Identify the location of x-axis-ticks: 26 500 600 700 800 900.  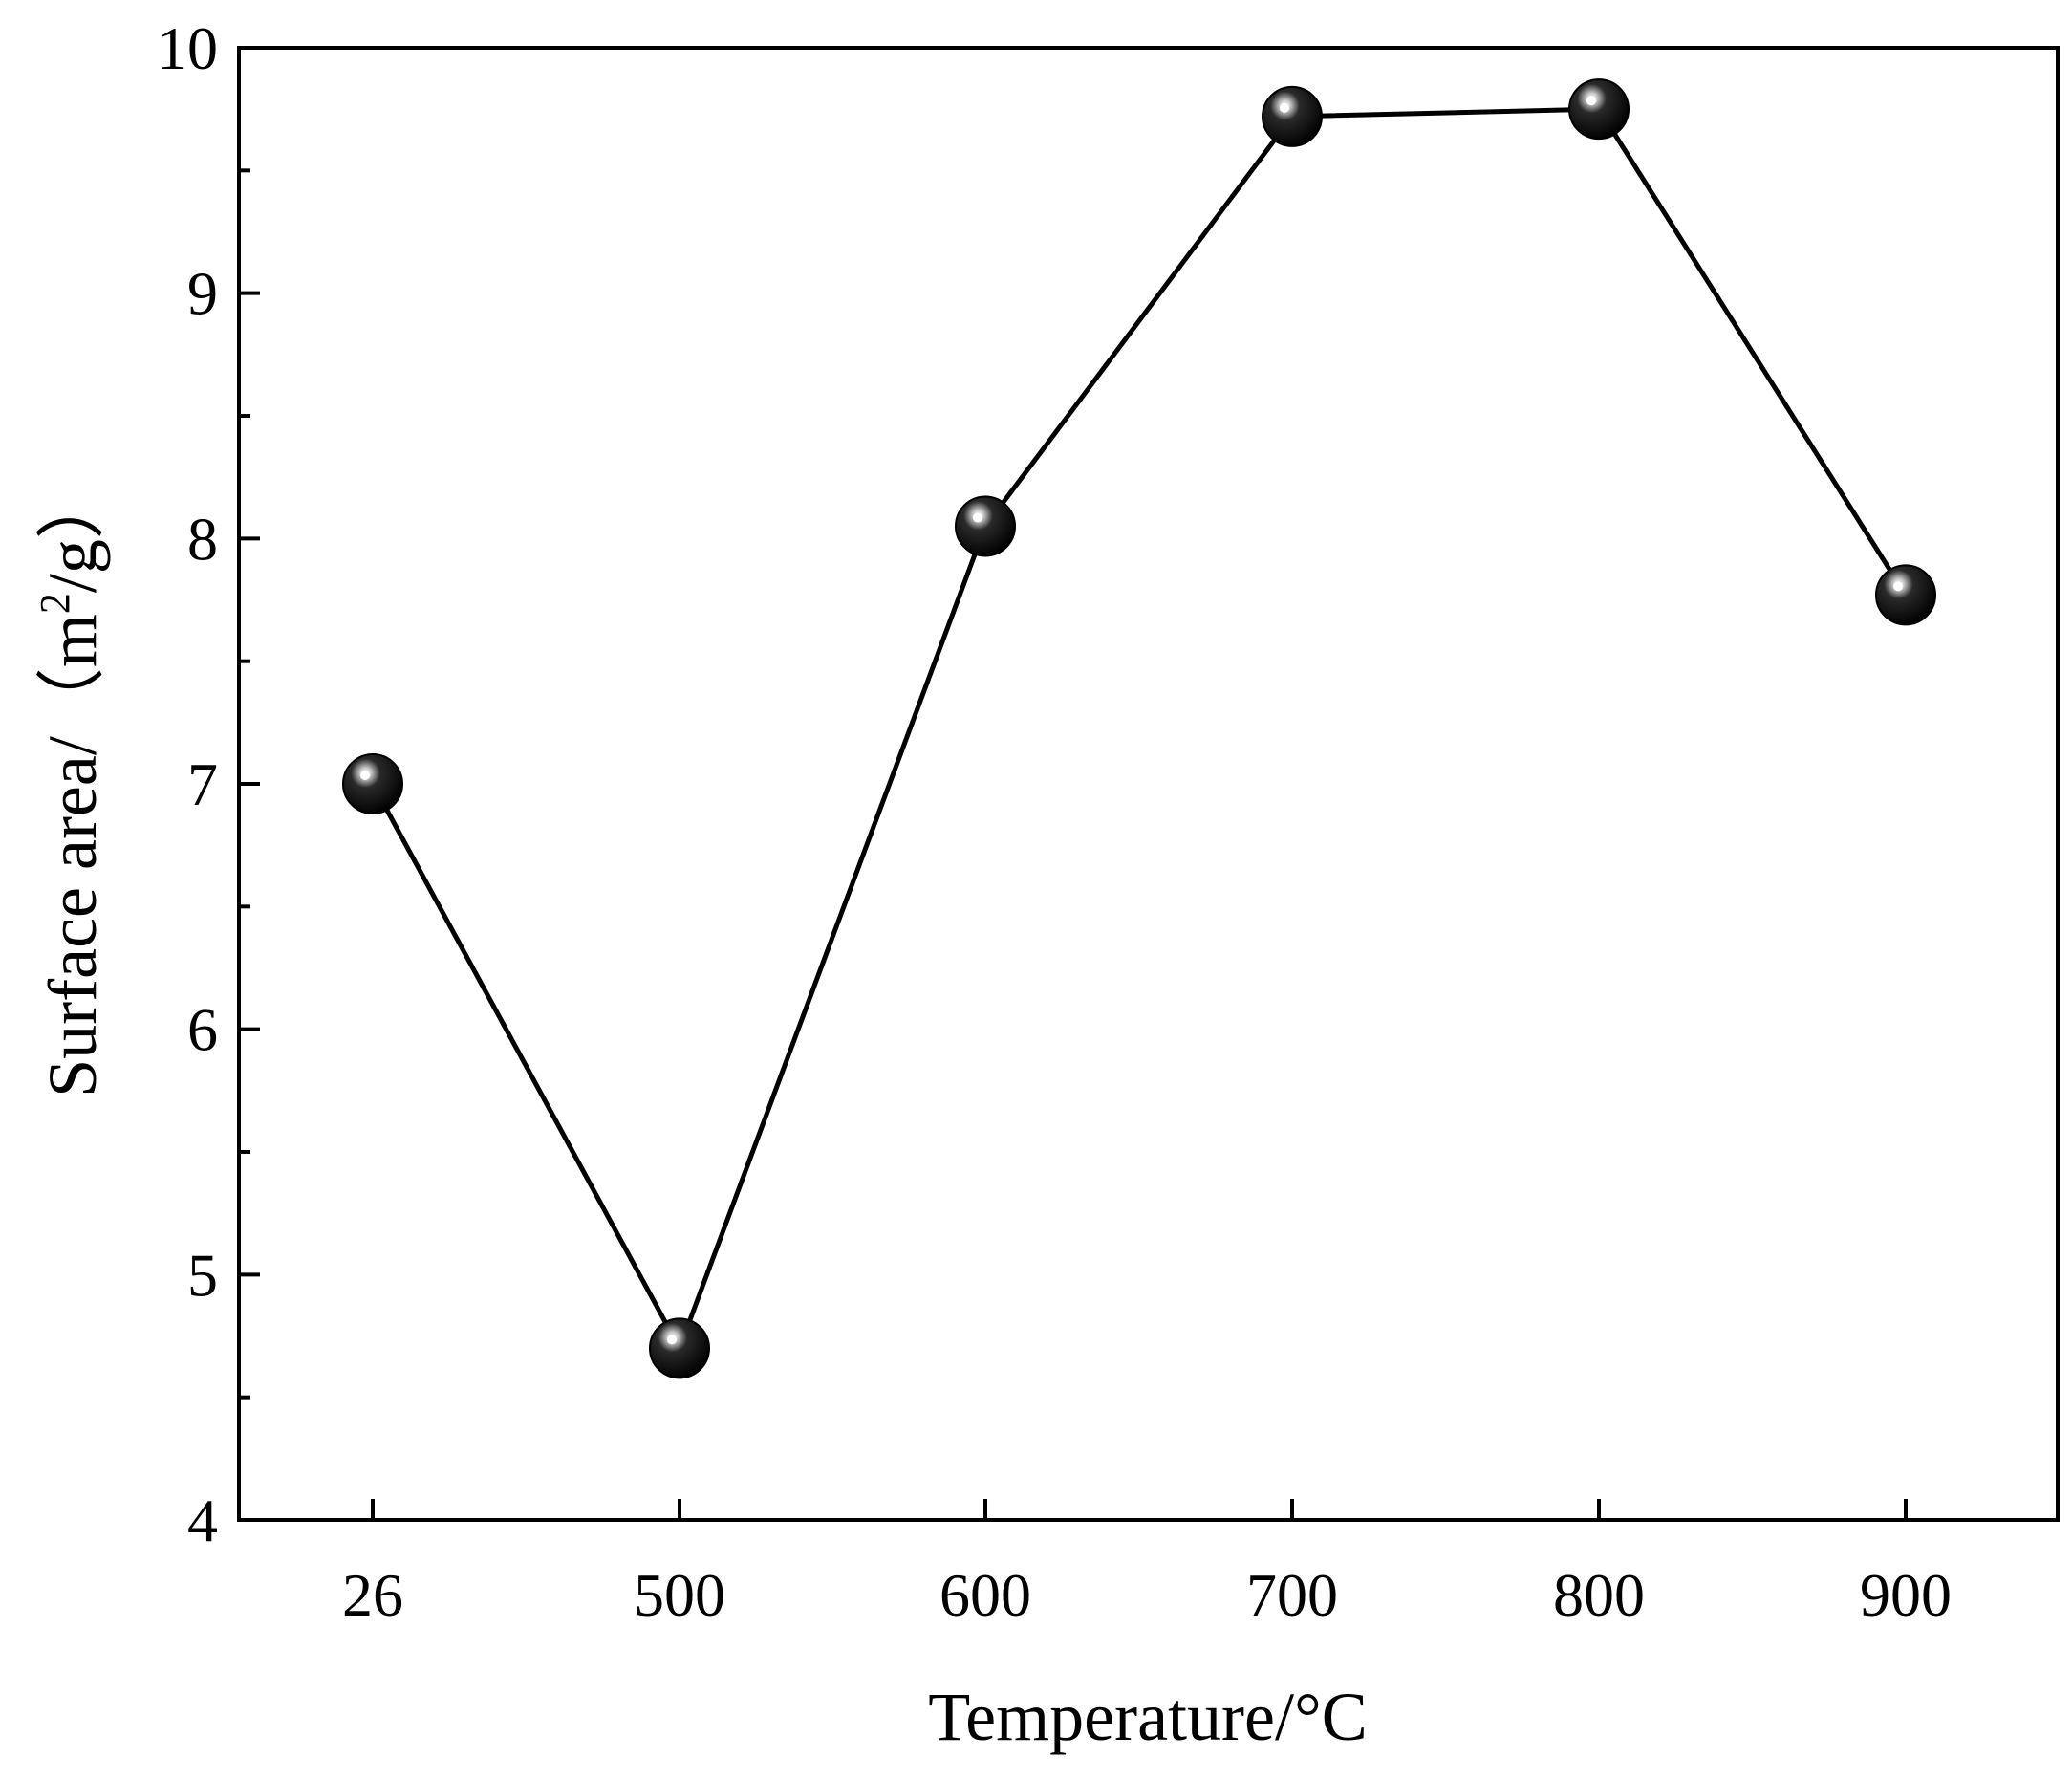
(1147, 1564).